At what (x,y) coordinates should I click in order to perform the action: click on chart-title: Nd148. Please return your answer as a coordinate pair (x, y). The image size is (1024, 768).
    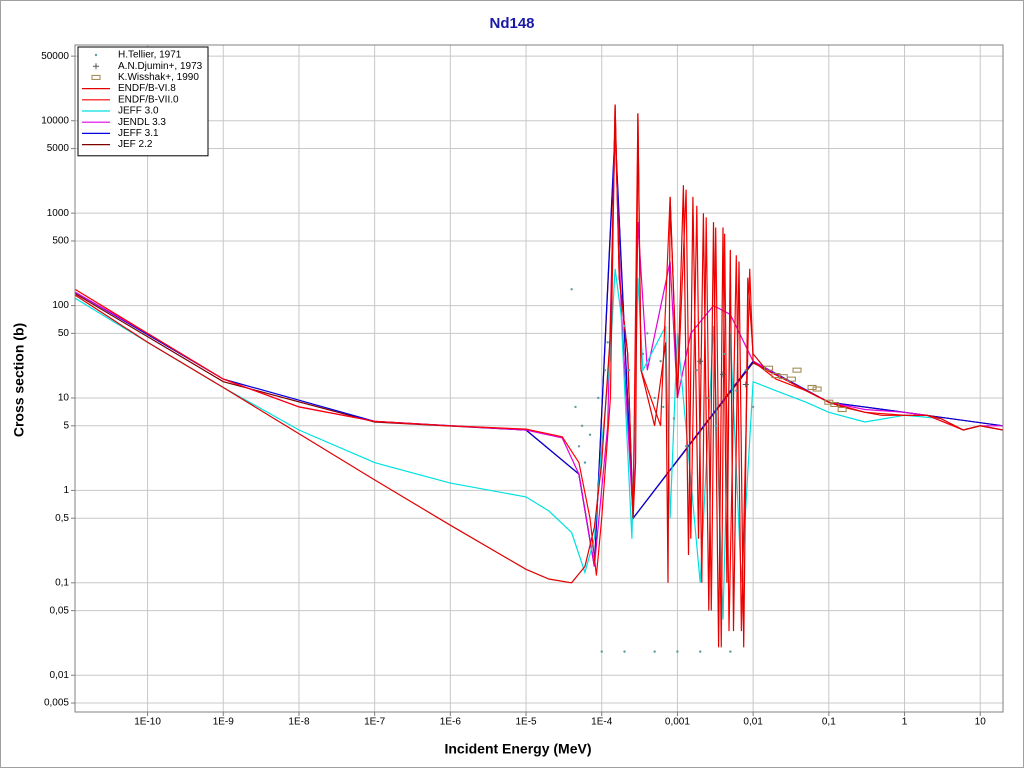
    Looking at the image, I should click on (511, 23).